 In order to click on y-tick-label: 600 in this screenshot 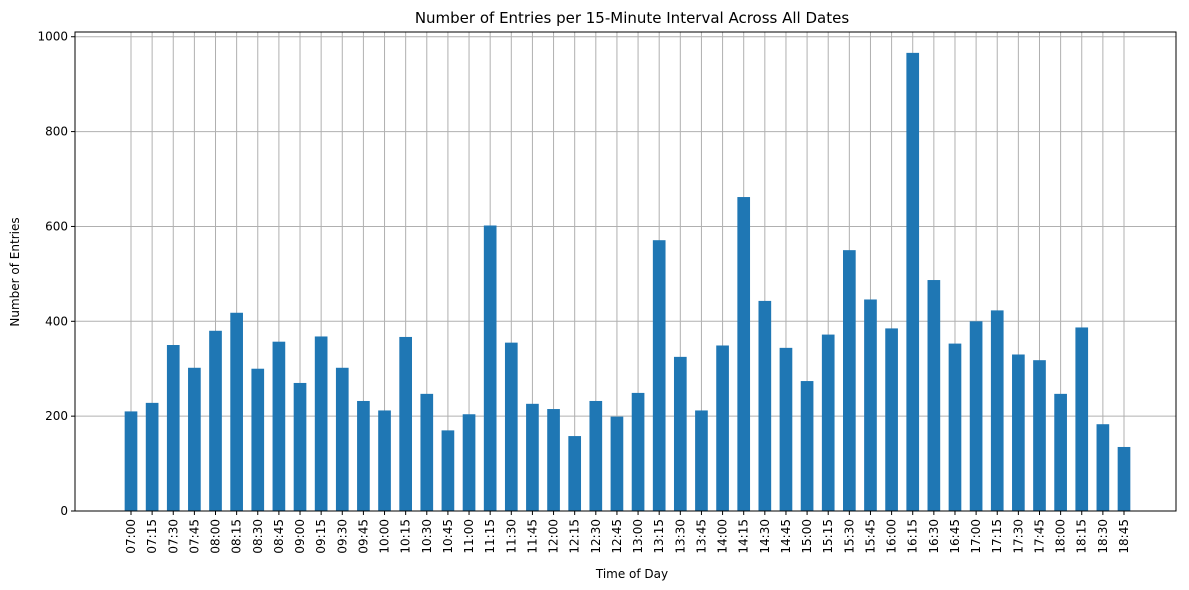, I will do `click(56, 226)`.